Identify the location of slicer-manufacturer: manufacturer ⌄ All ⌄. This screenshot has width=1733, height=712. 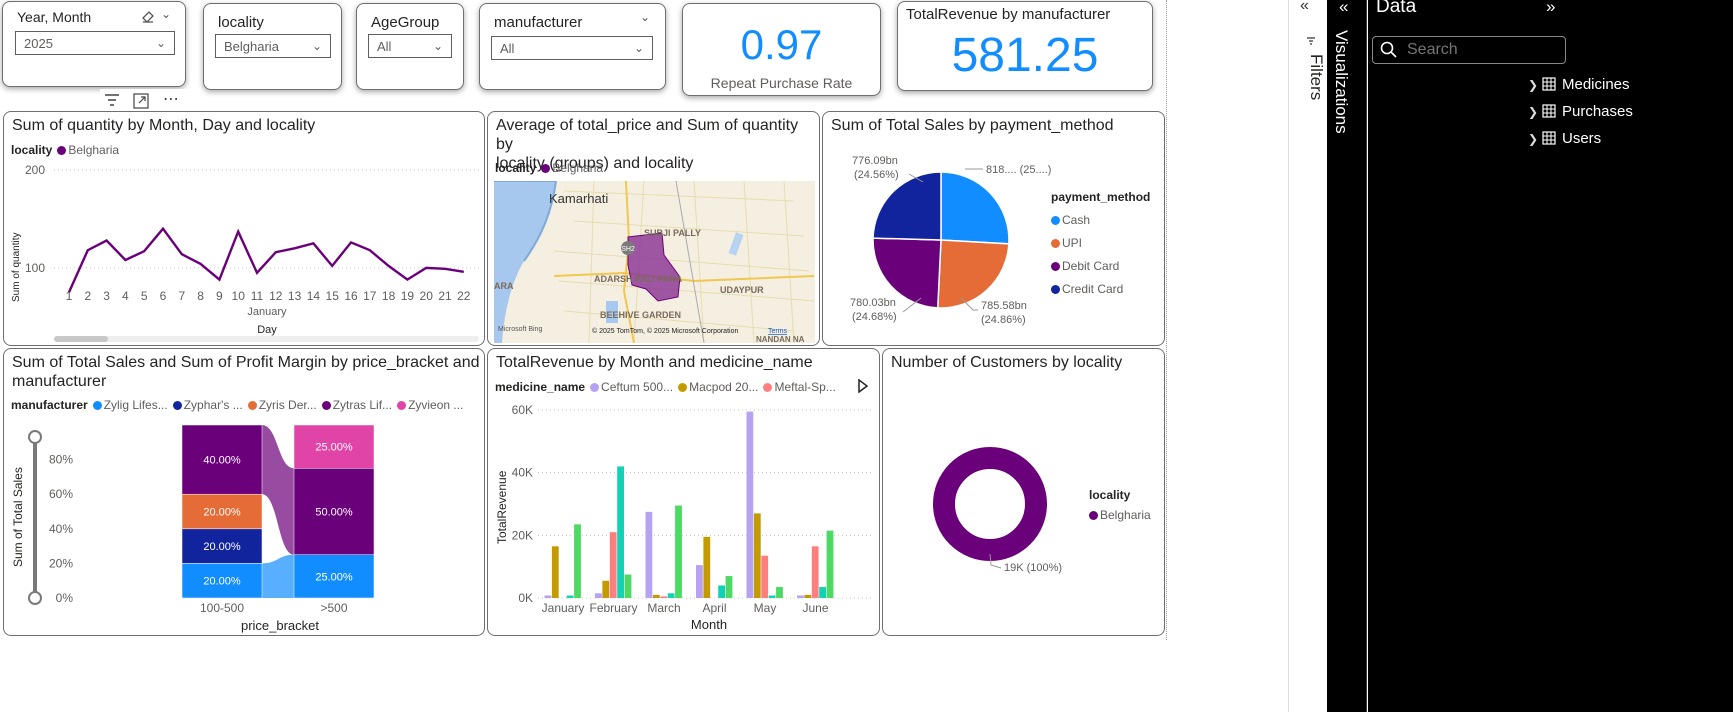
(572, 46).